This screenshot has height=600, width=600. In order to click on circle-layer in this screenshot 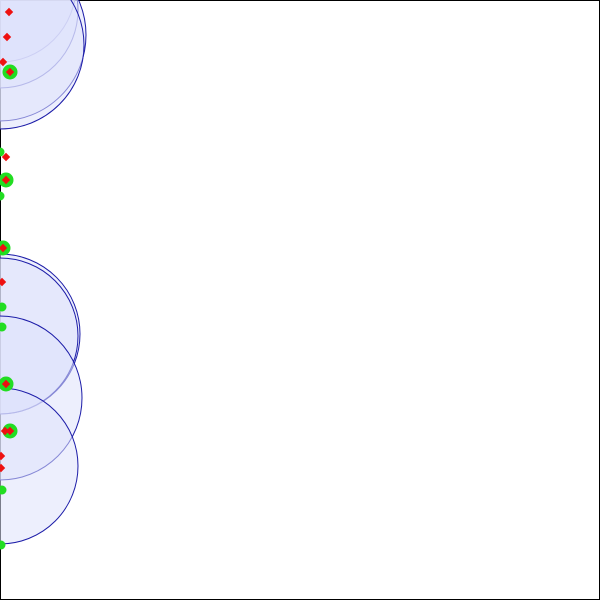, I will do `click(43, 272)`.